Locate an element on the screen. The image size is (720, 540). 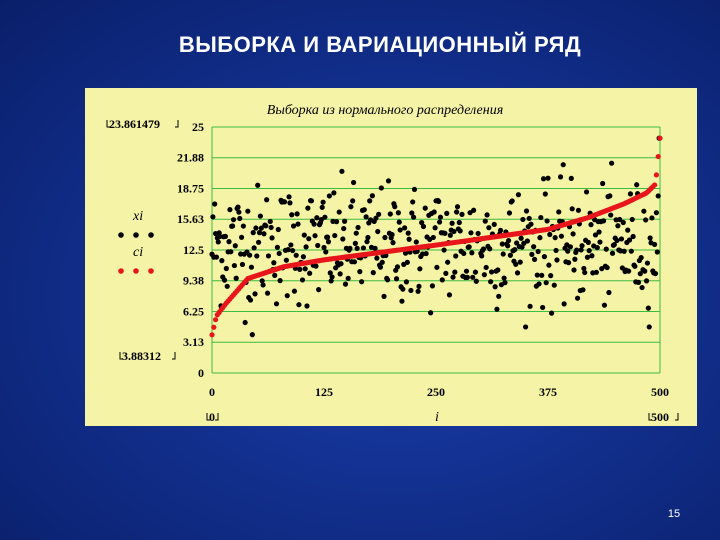
legend-marker-xi is located at coordinates (151, 235).